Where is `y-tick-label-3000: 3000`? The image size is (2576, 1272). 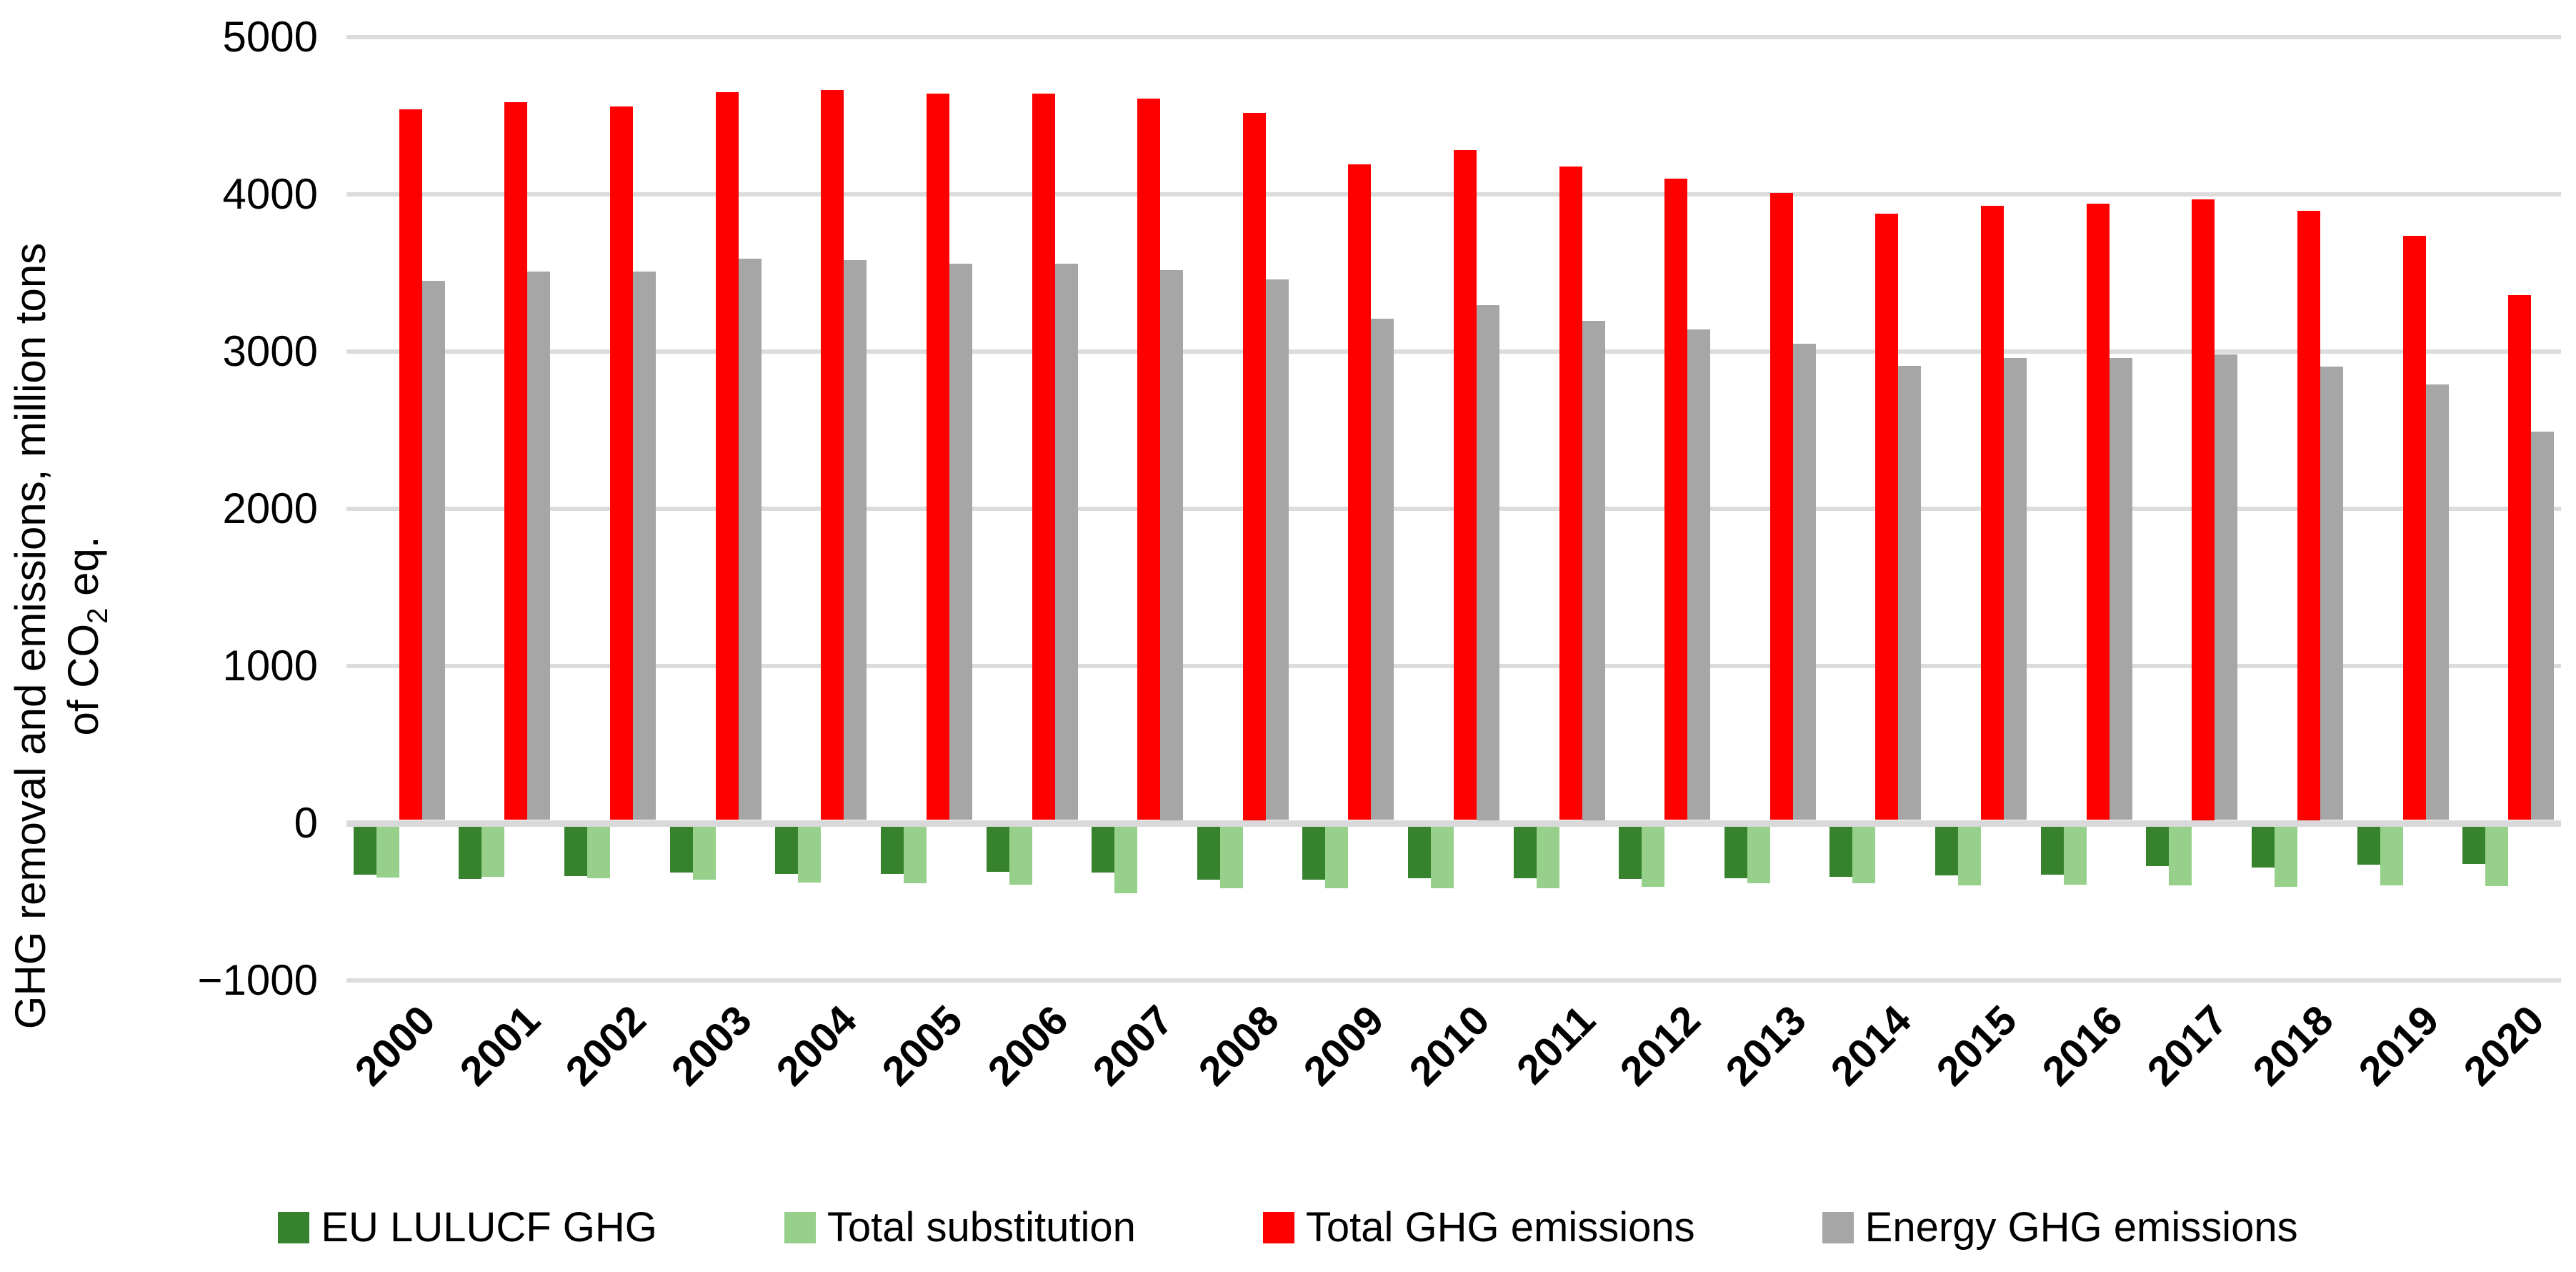 y-tick-label-3000: 3000 is located at coordinates (270, 351).